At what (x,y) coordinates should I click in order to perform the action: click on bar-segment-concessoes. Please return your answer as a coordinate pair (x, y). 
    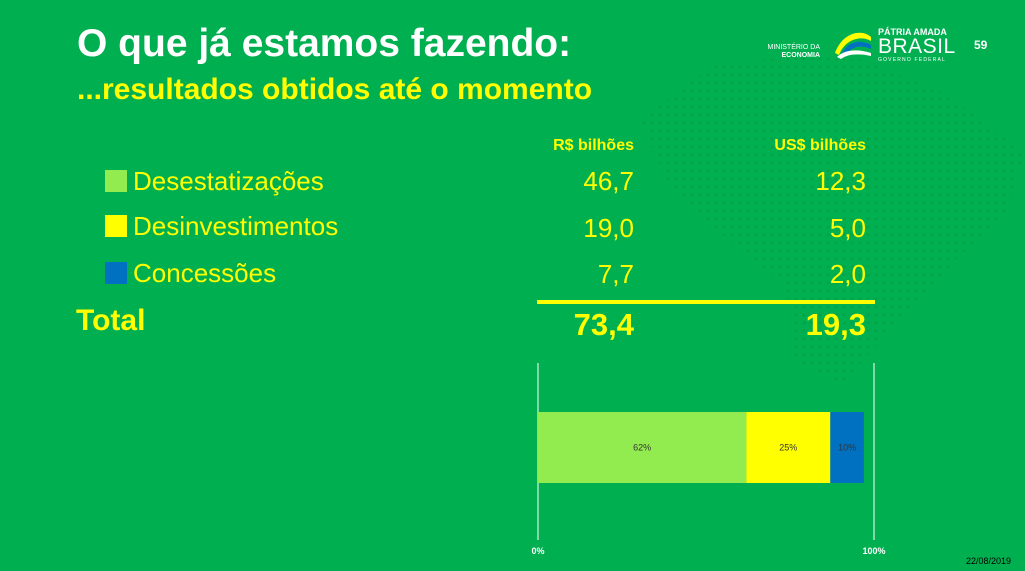
    Looking at the image, I should click on (847, 447).